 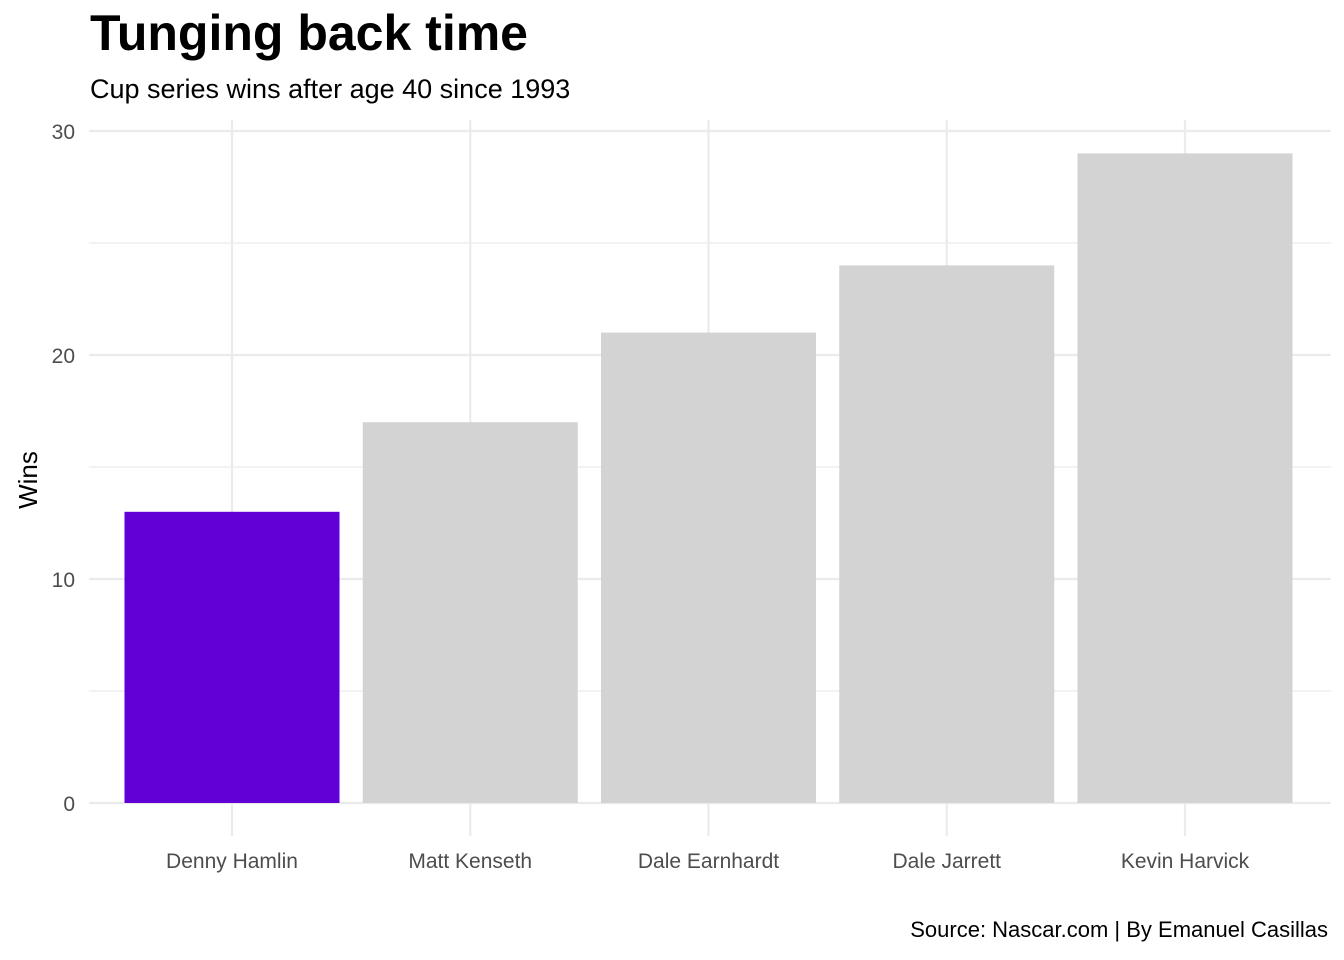 What do you see at coordinates (708, 567) in the screenshot?
I see `bar-dale-earnhardt` at bounding box center [708, 567].